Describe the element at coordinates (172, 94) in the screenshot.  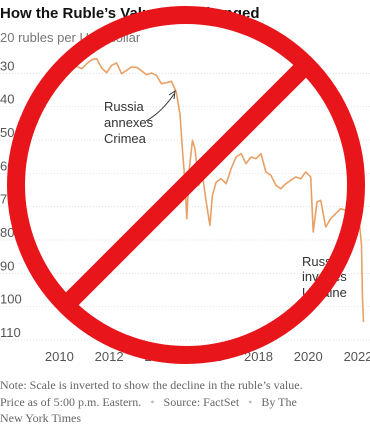
I see `annotation-crimea-arrowhead` at that location.